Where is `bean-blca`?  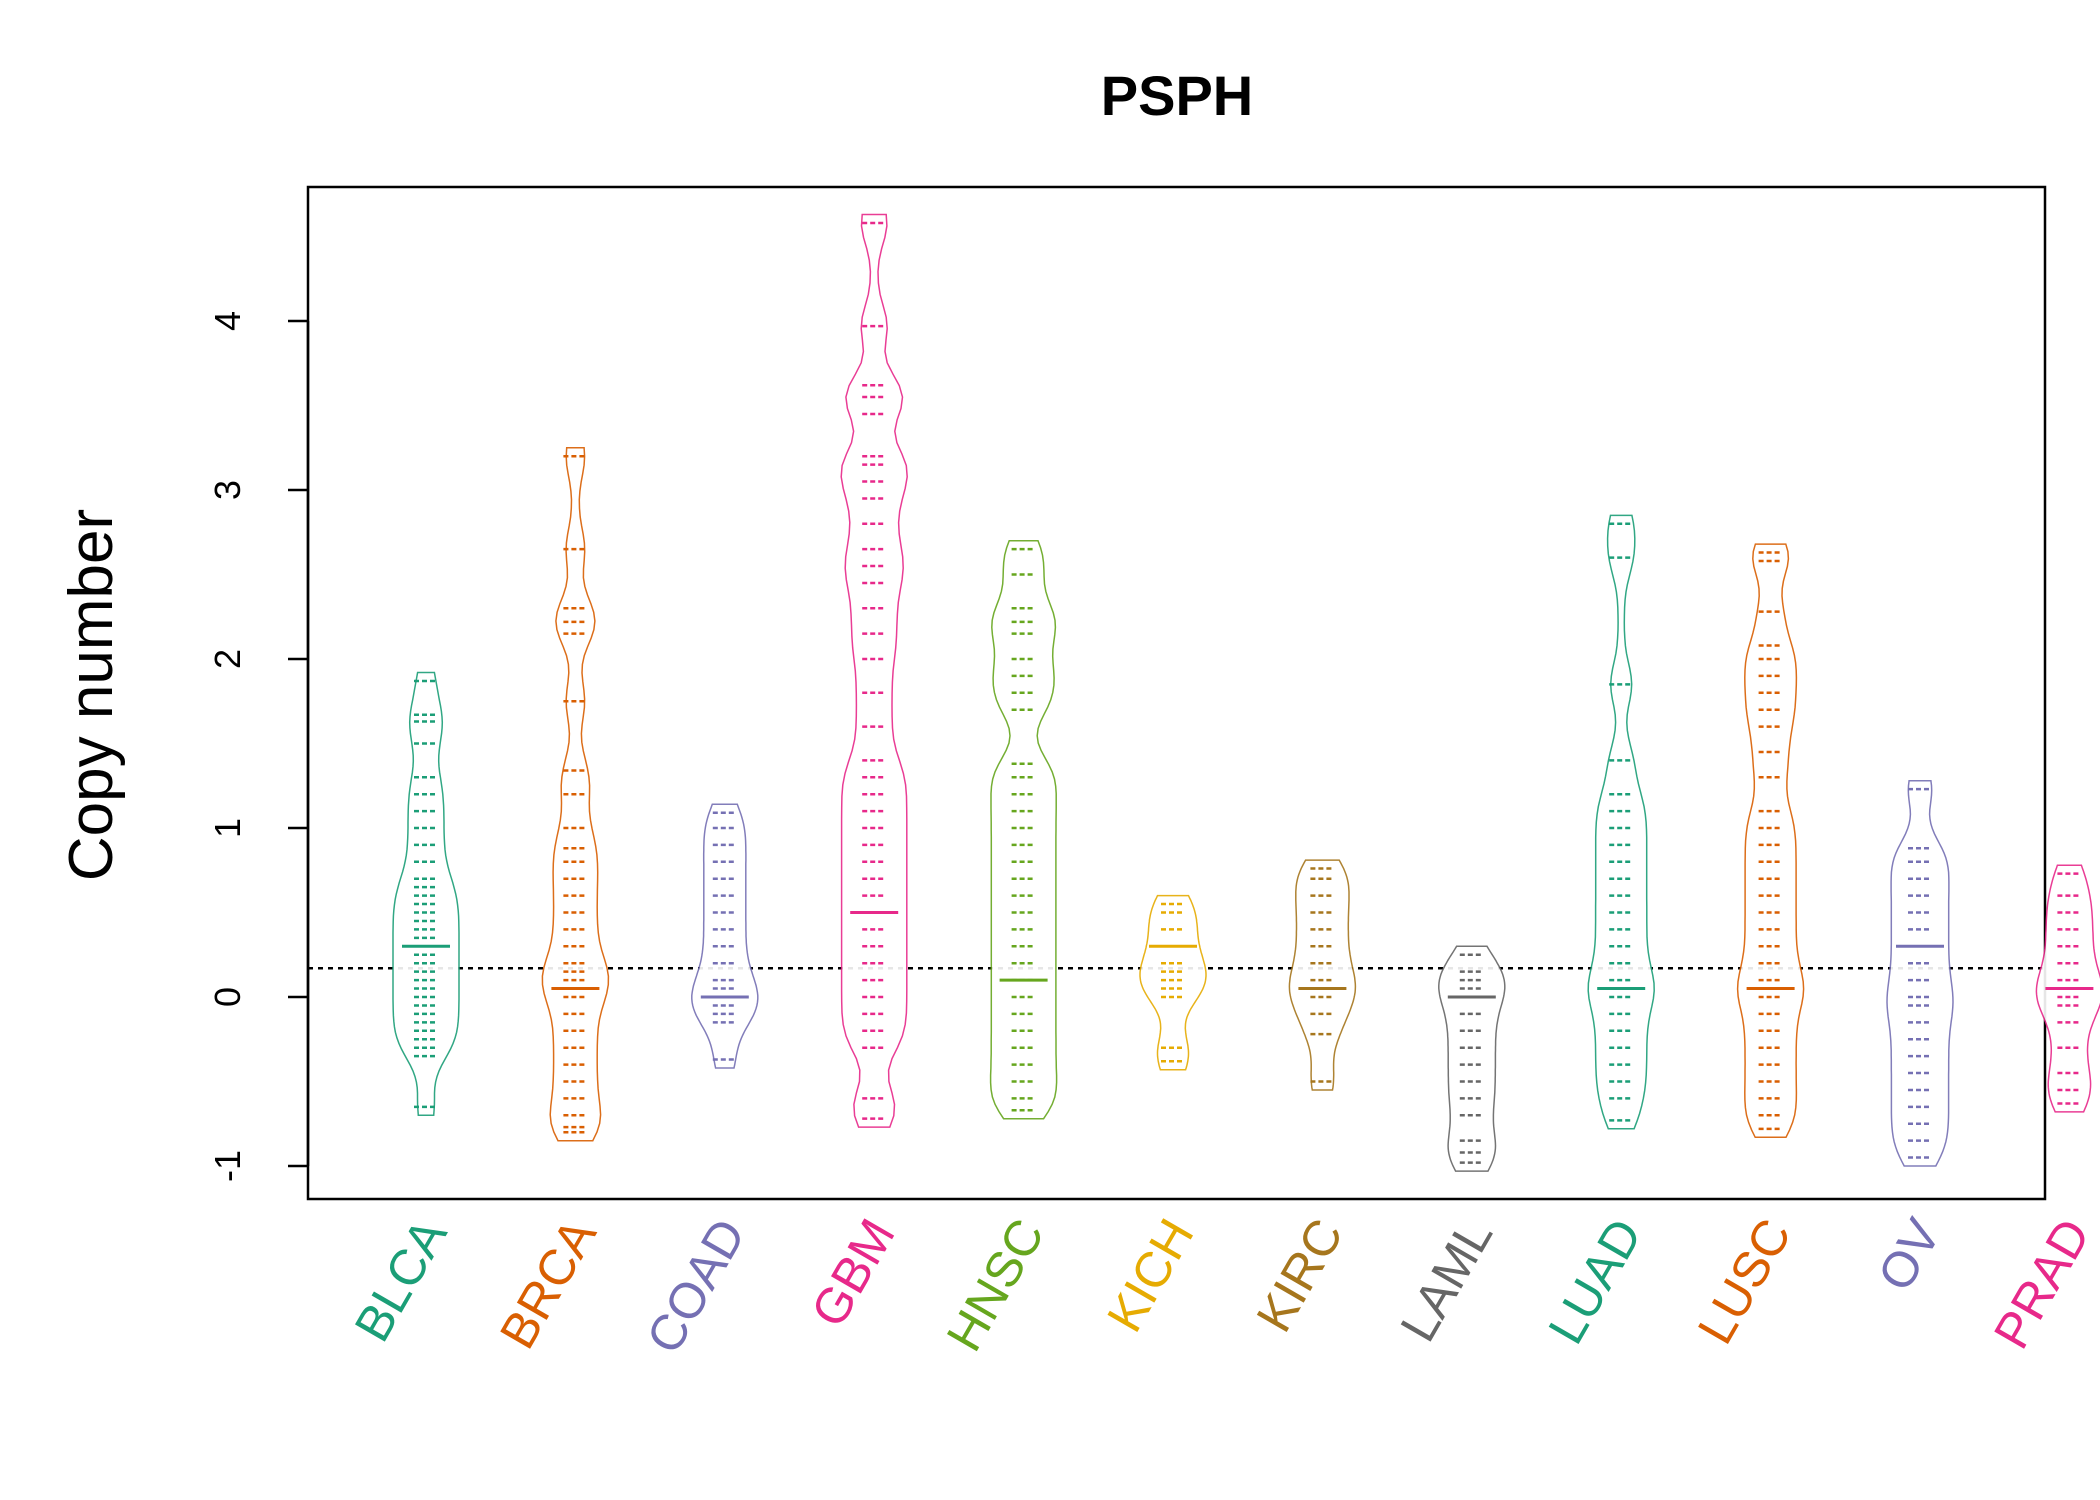
bean-blca is located at coordinates (426, 894).